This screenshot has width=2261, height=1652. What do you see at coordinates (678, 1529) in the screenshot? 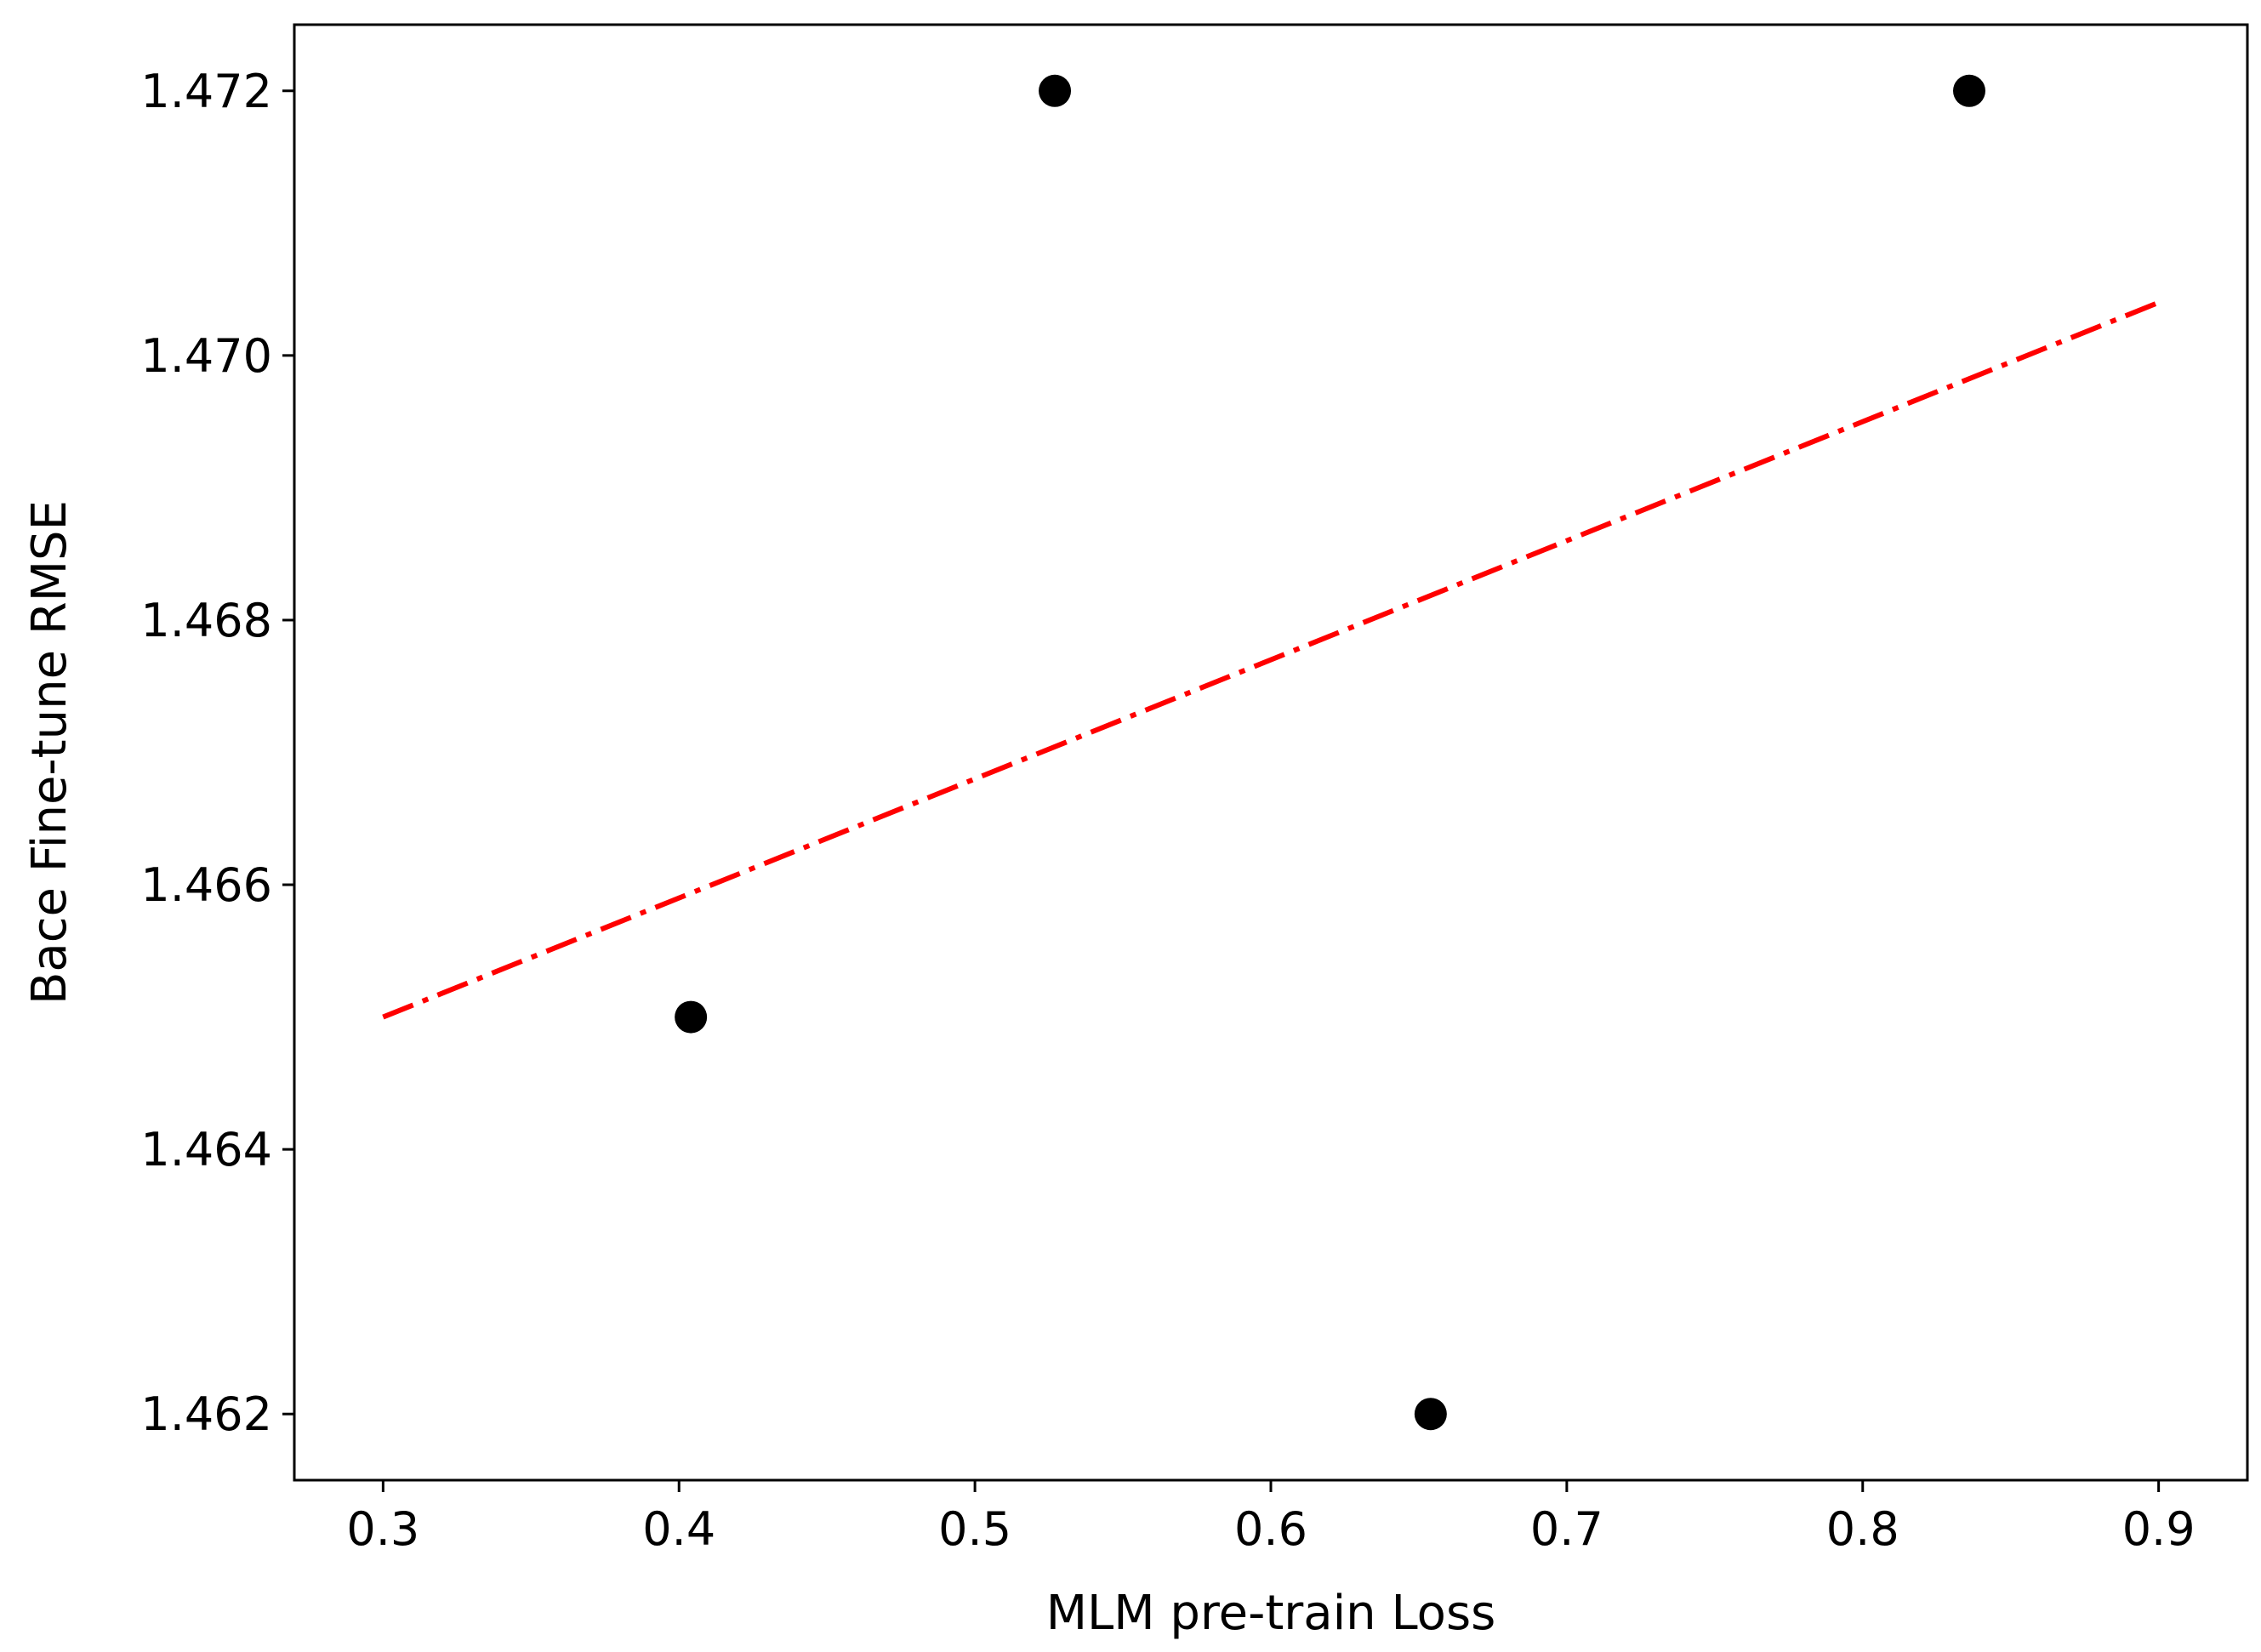
I see `x-tick-label: 0.4` at bounding box center [678, 1529].